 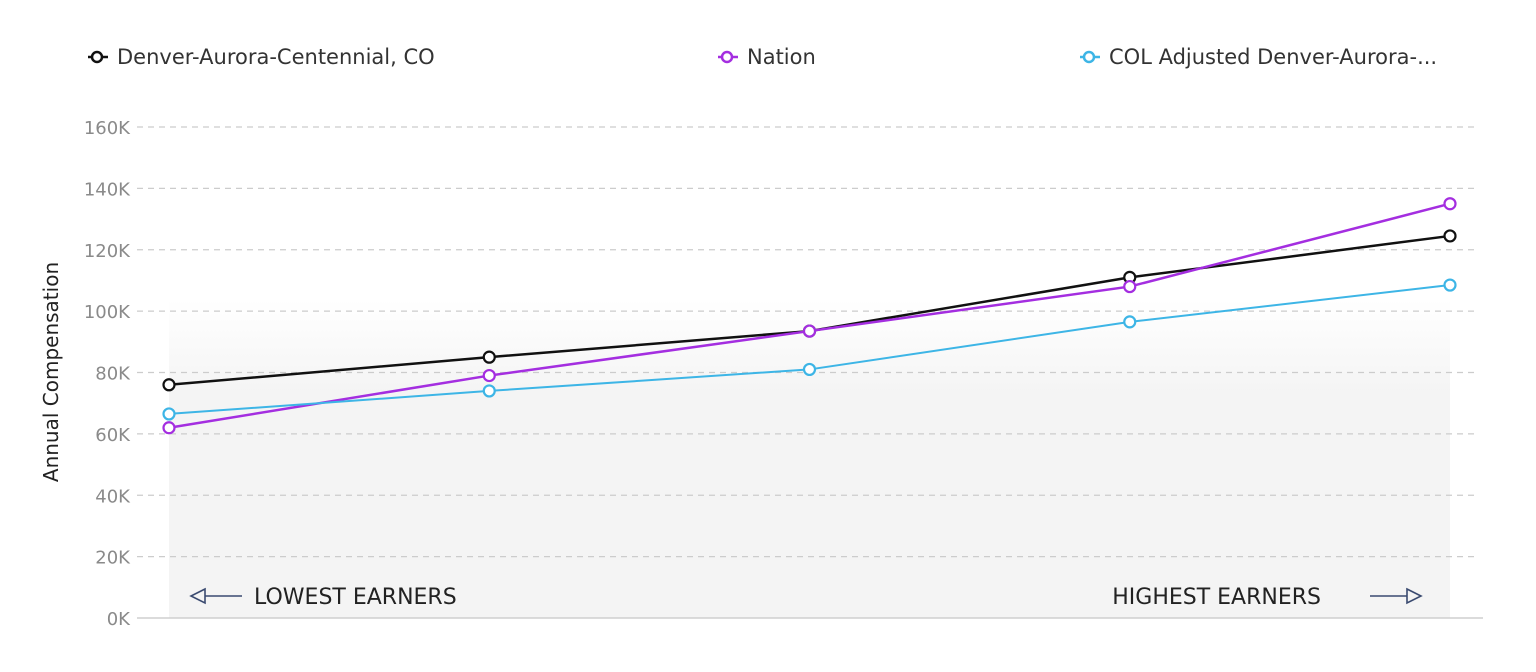 I want to click on legend-label: Denver-Aurora-Centennial, CO, so click(x=276, y=57).